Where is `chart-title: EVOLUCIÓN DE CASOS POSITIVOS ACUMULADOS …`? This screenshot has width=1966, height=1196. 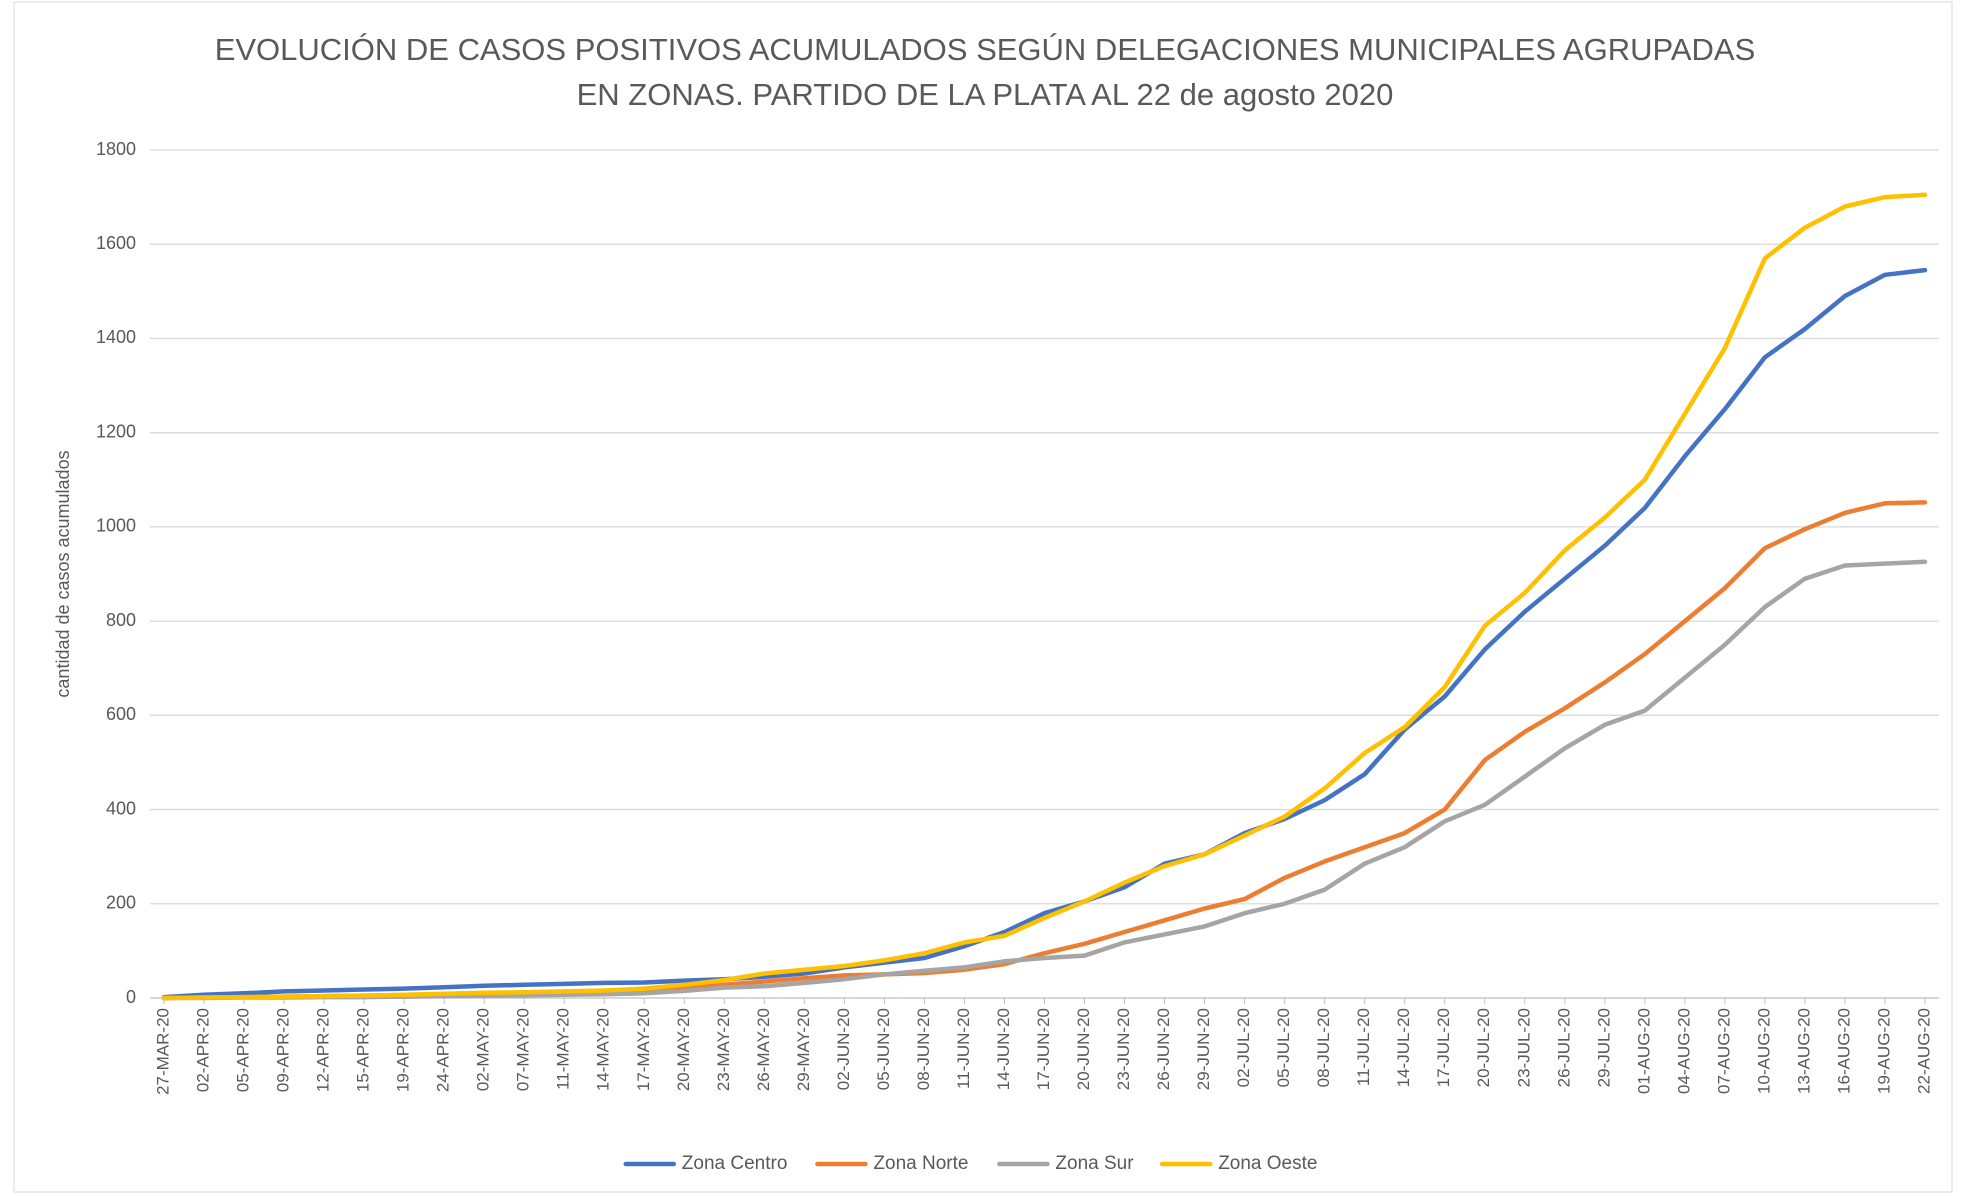
chart-title: EVOLUCIÓN DE CASOS POSITIVOS ACUMULADOS … is located at coordinates (985, 49).